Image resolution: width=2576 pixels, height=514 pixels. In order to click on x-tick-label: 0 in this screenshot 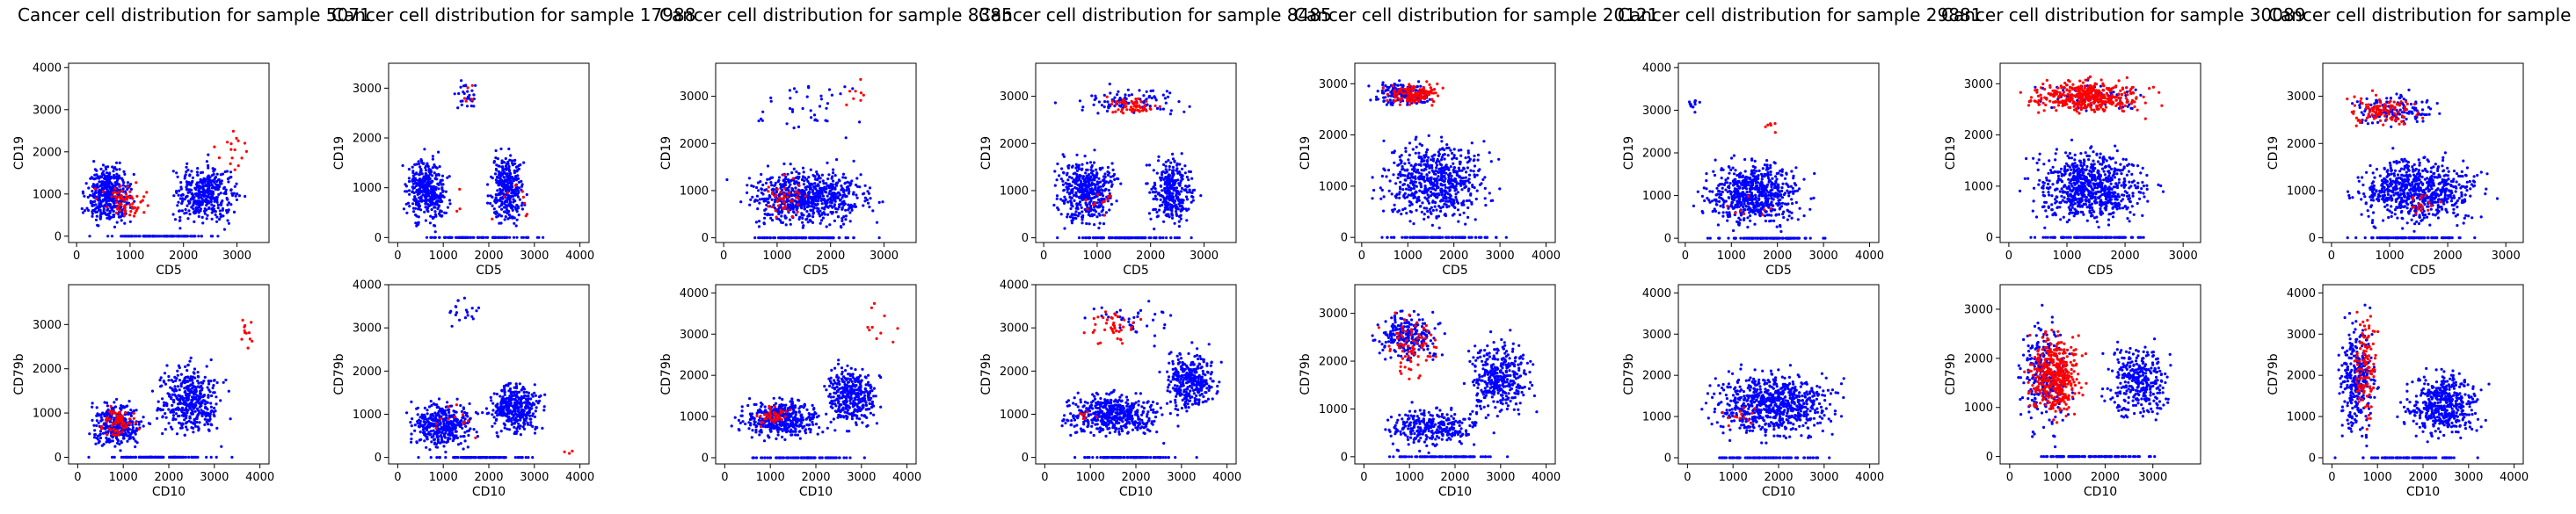, I will do `click(397, 477)`.